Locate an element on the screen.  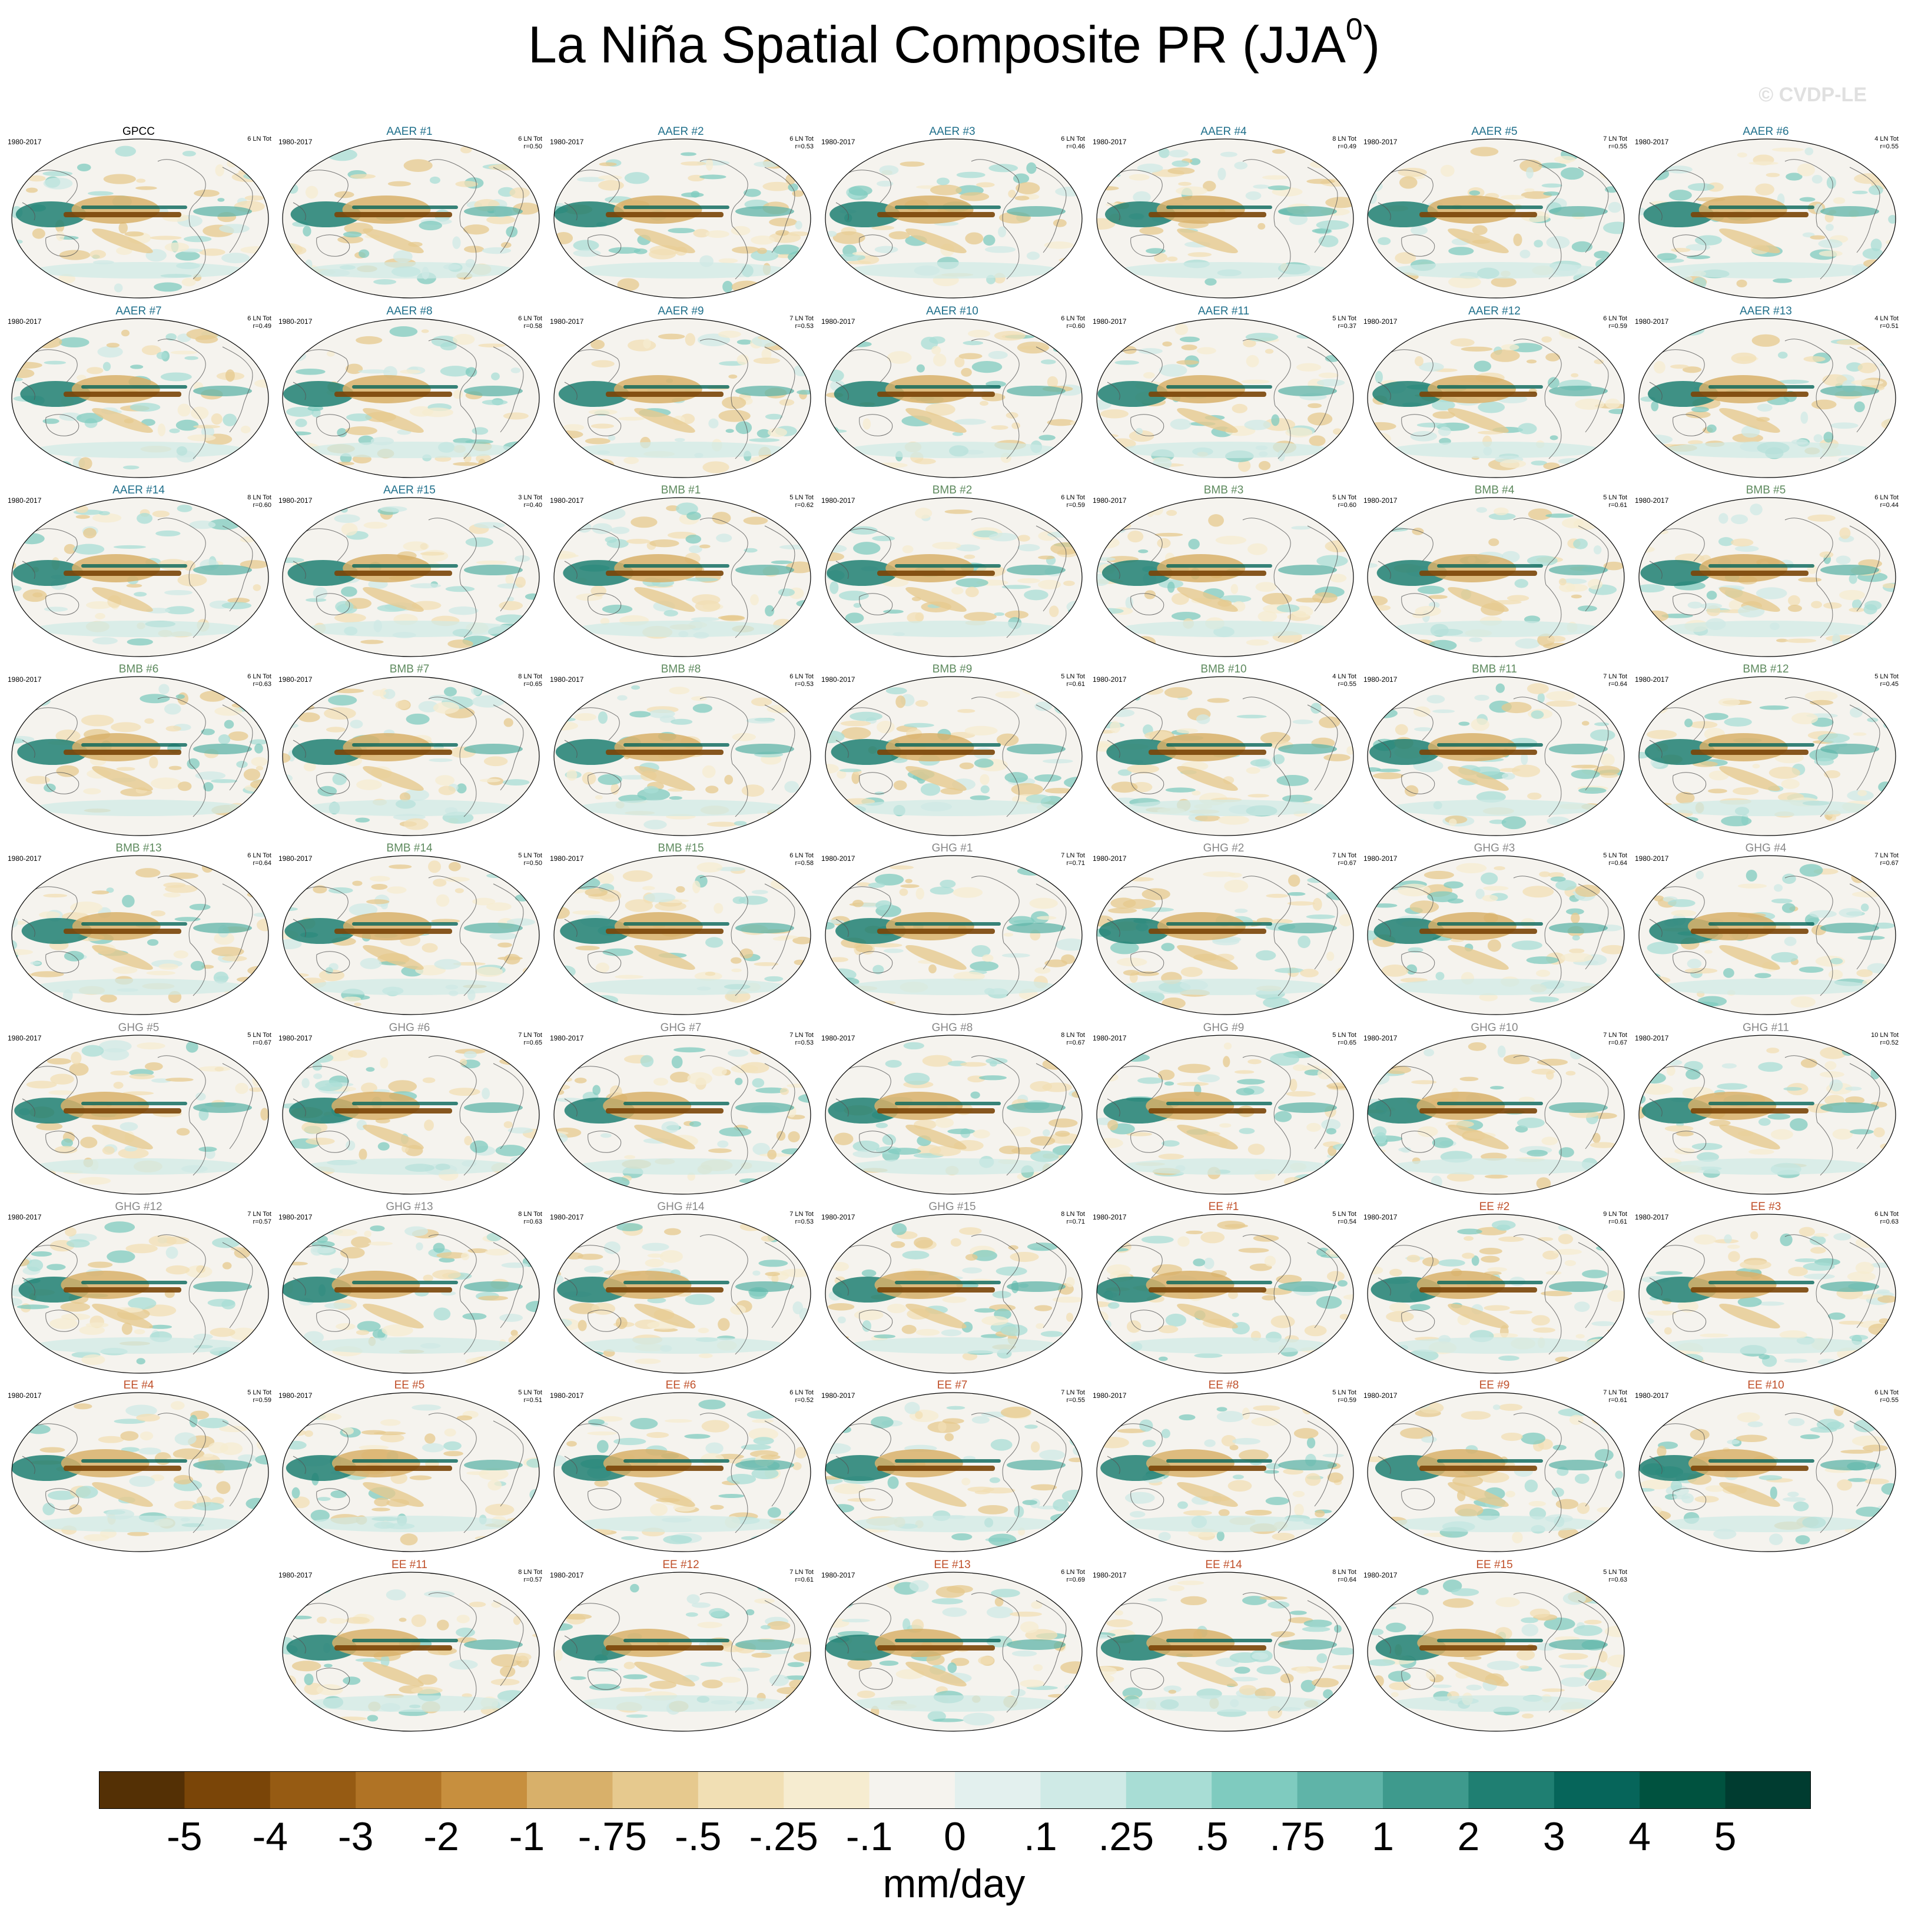
map-panel: EE #15 1980-2017 5 LN Tot r=0.63 is located at coordinates (1494, 1647).